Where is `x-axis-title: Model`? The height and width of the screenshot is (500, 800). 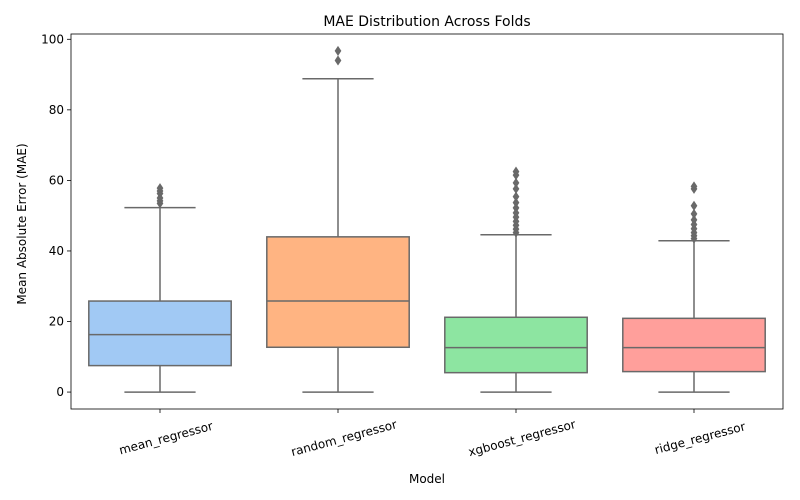 x-axis-title: Model is located at coordinates (427, 479).